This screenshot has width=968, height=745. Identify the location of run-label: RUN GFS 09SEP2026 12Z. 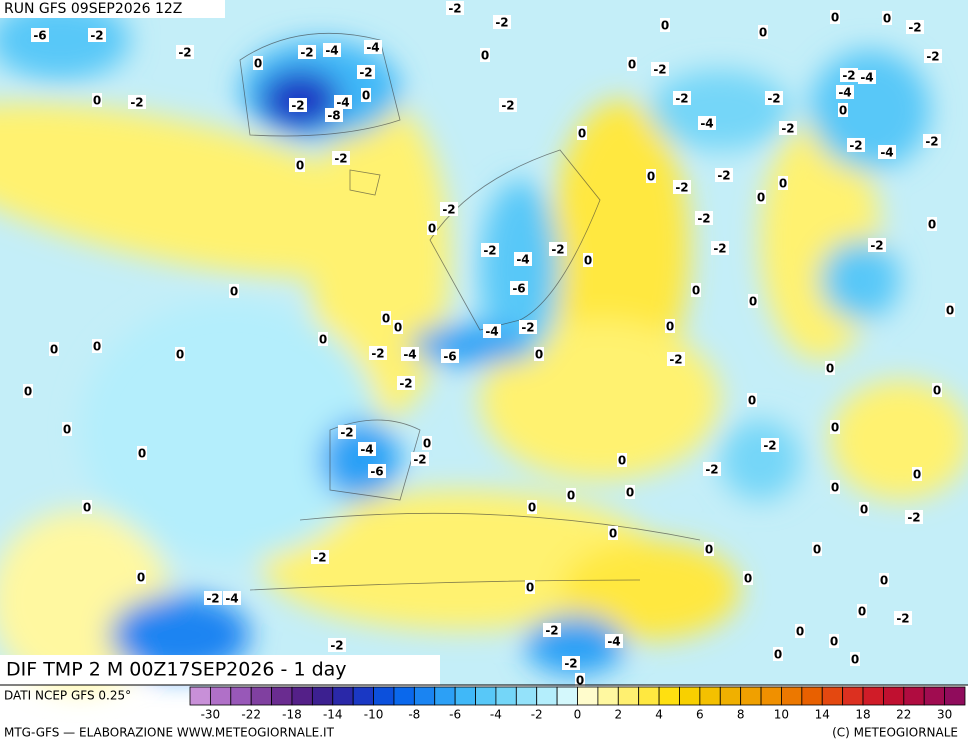
(93, 9).